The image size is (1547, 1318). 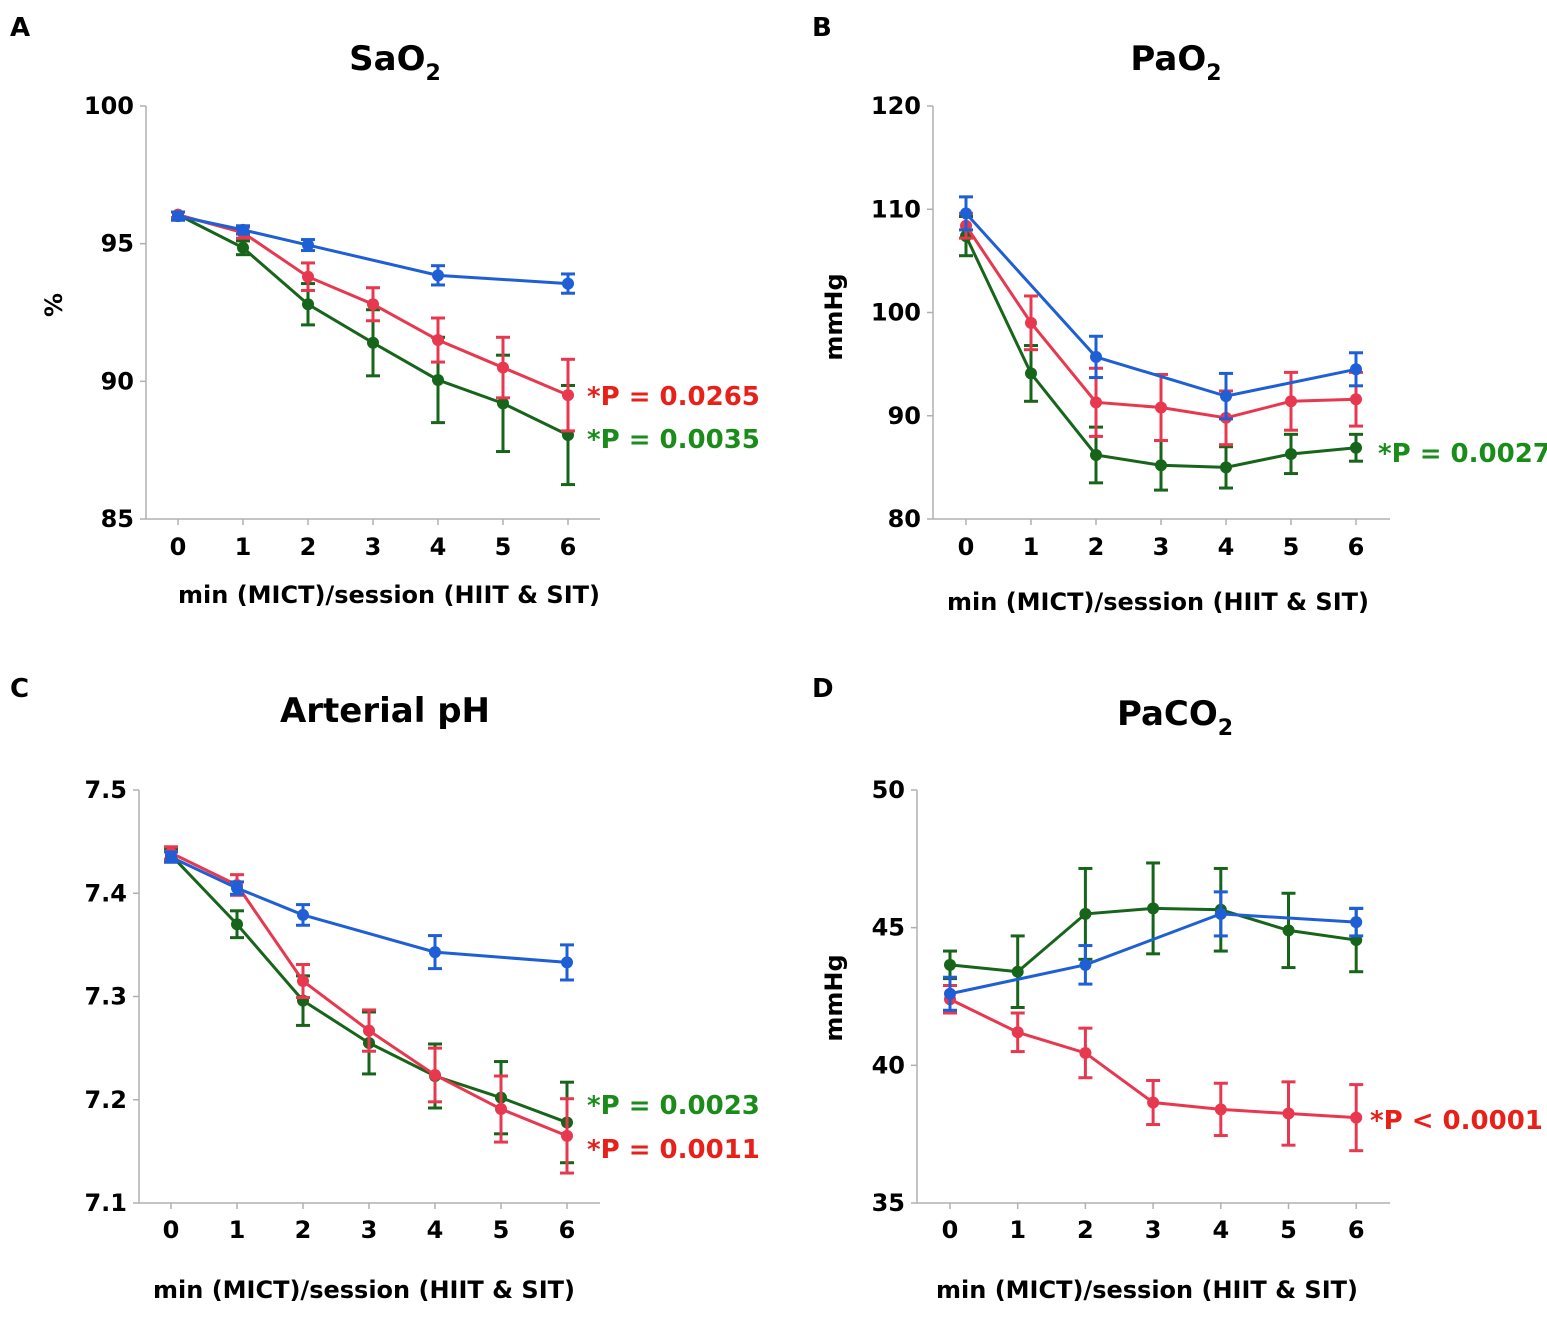 What do you see at coordinates (1356, 1230) in the screenshot?
I see `panel-d-xtick-label: 6` at bounding box center [1356, 1230].